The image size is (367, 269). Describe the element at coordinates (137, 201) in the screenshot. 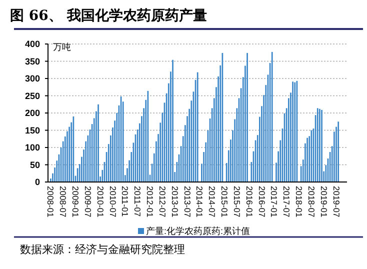

I see `x-tick-label: 2011-07` at that location.